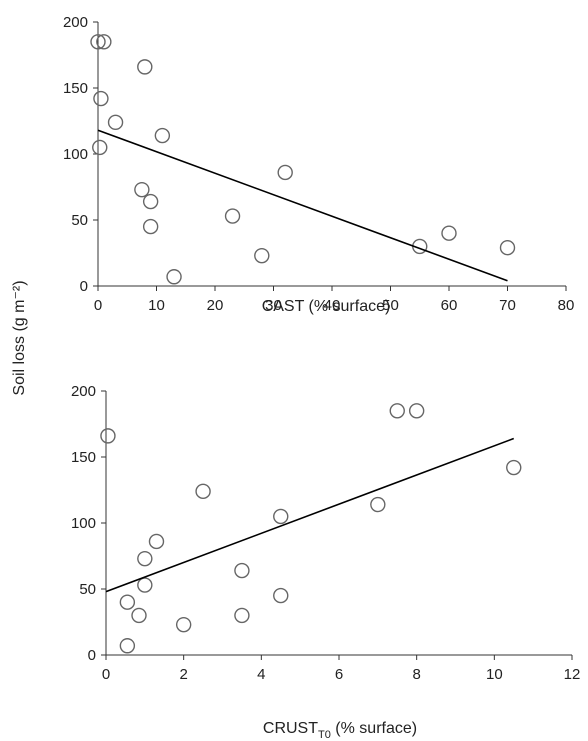 The height and width of the screenshot is (741, 588). I want to click on cast-x-tick-label: 0, so click(98, 305).